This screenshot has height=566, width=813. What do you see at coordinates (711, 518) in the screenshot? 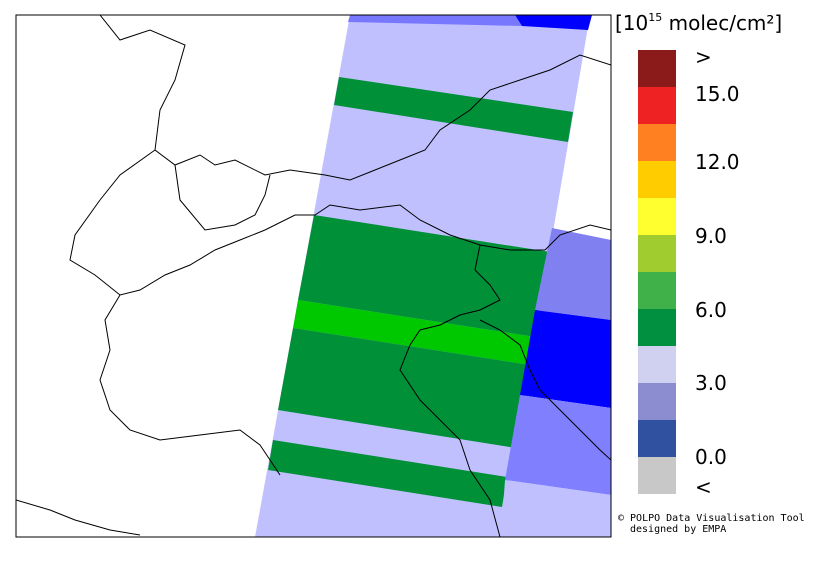
I see `credit: © POLPO Data Visualisation Tool` at bounding box center [711, 518].